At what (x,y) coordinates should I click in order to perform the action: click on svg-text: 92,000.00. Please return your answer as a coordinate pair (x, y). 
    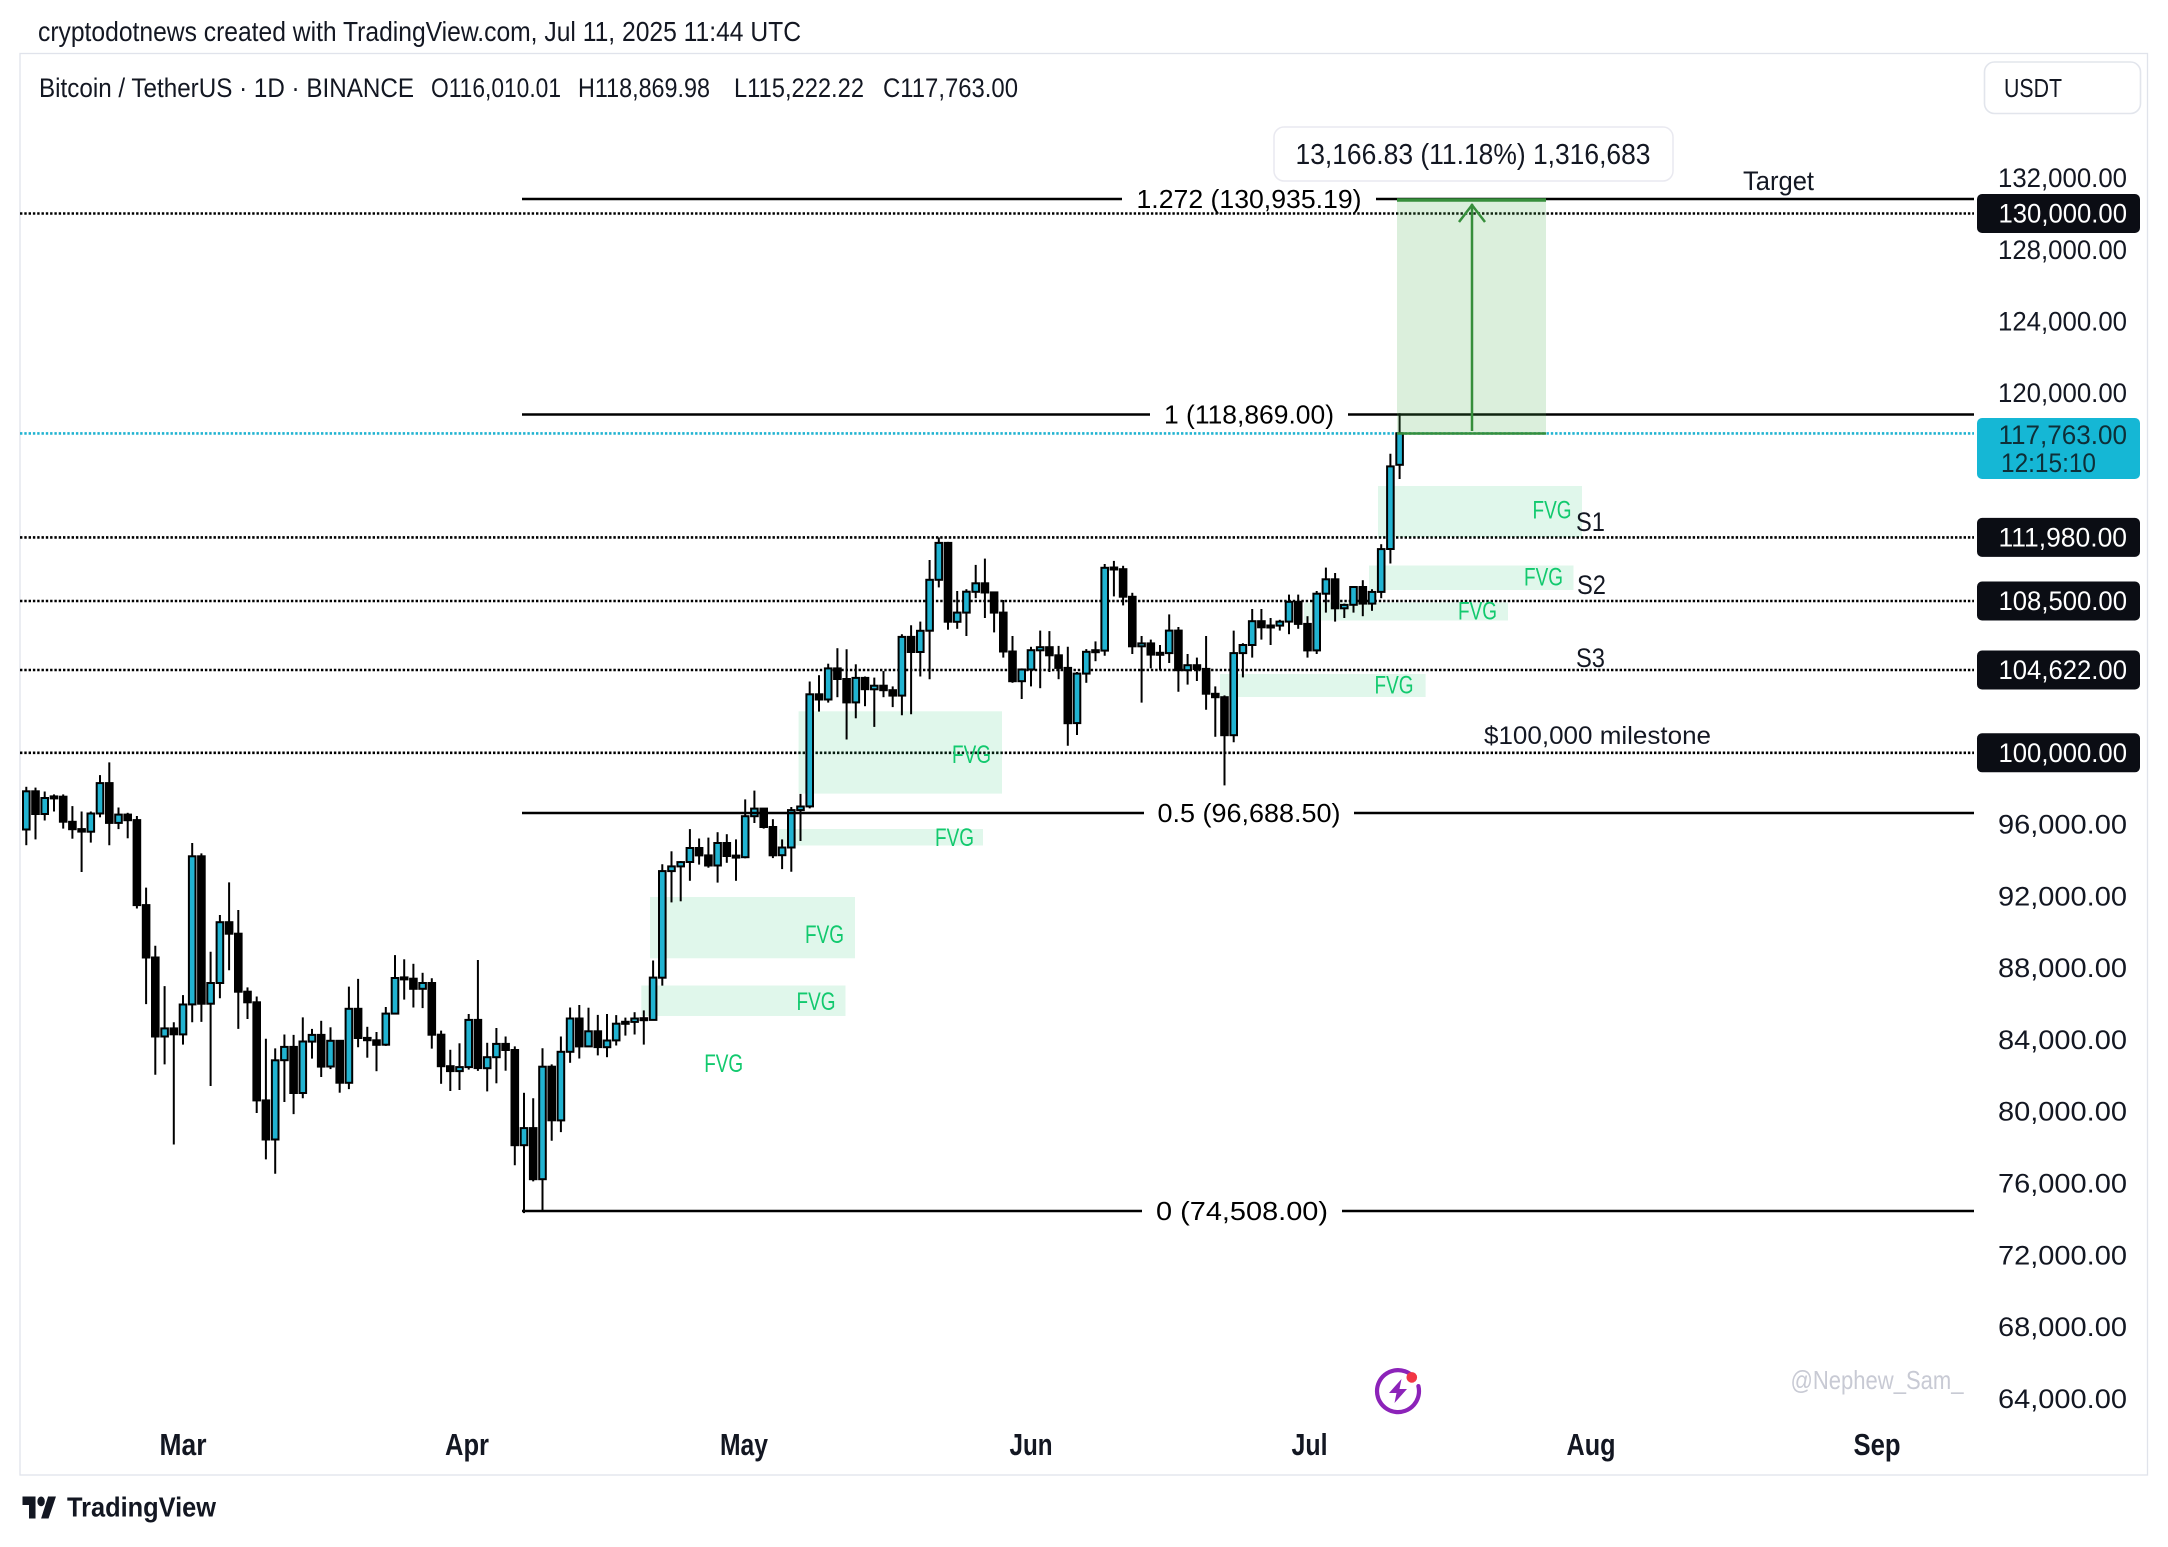
    Looking at the image, I should click on (2062, 896).